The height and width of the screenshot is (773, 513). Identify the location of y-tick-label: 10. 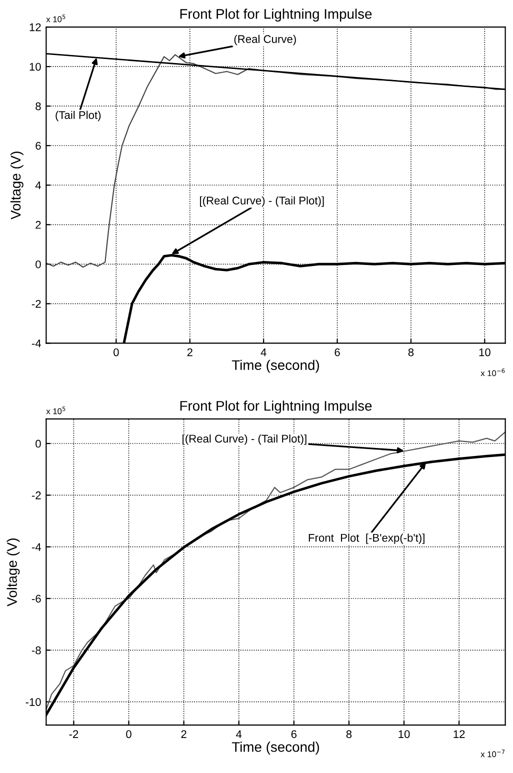
(35, 66).